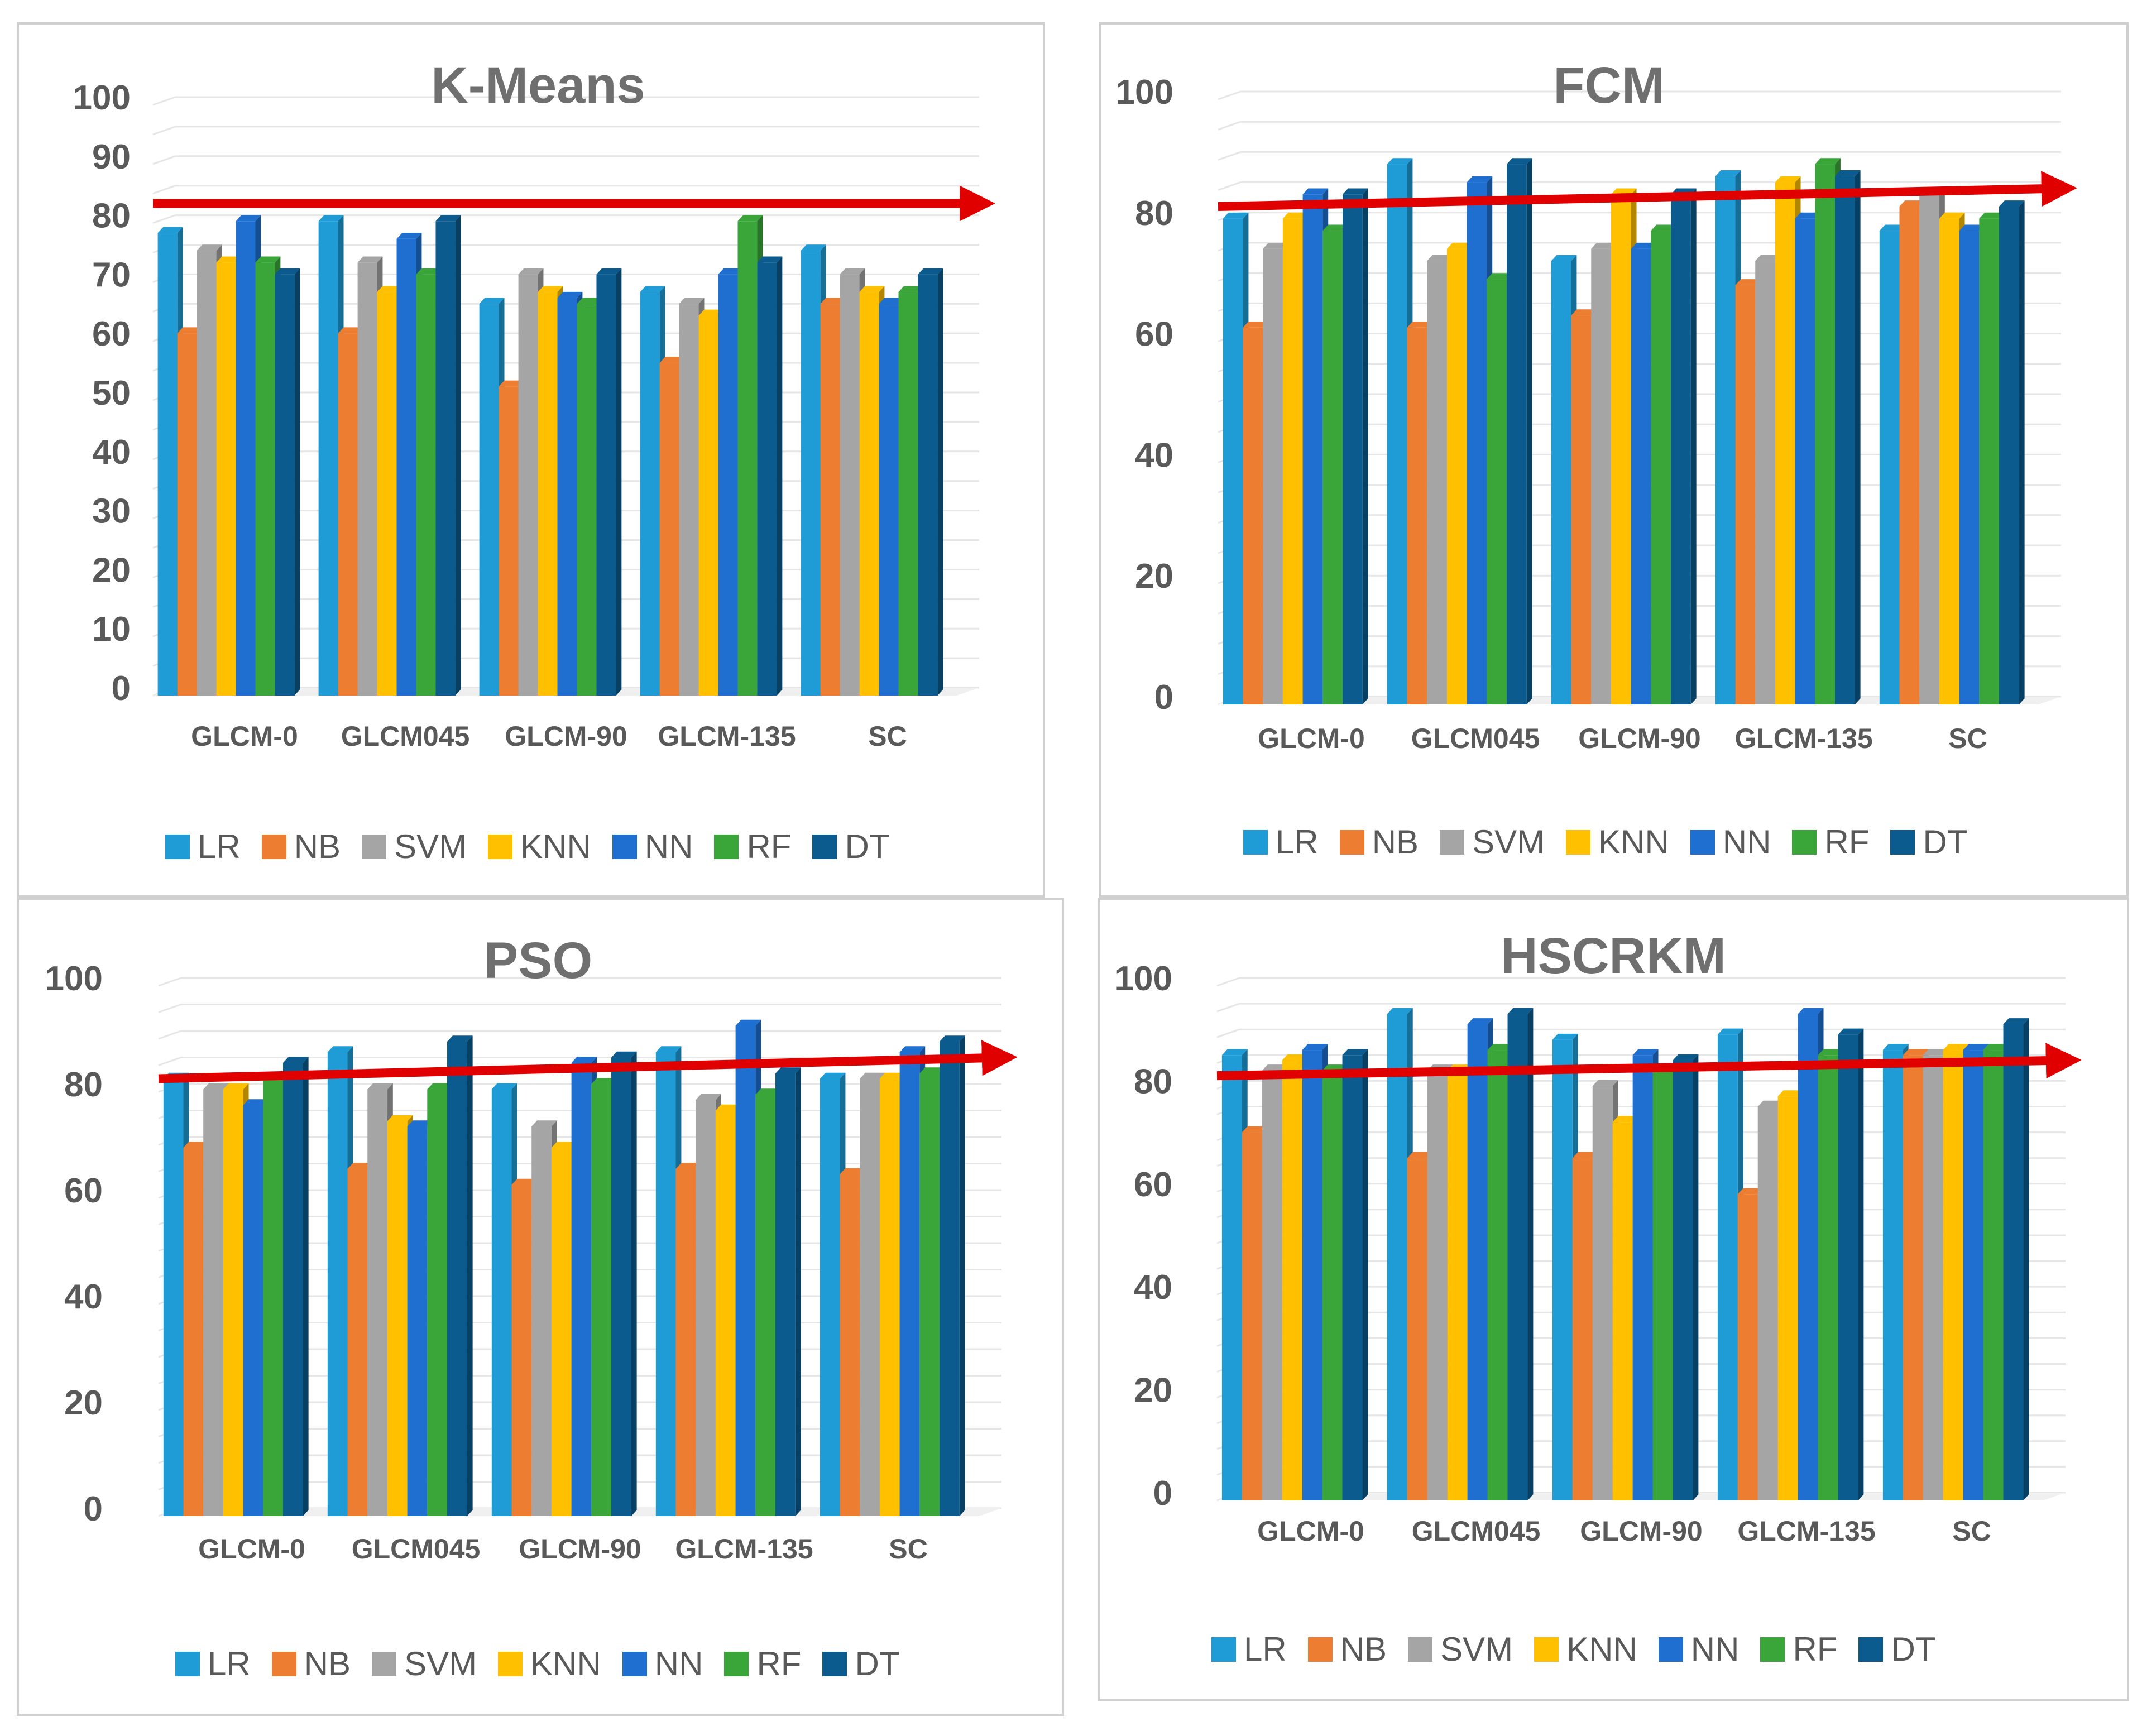 Image resolution: width=2142 pixels, height=1736 pixels. What do you see at coordinates (1519, 431) in the screenshot?
I see `bar-dt-glcm045` at bounding box center [1519, 431].